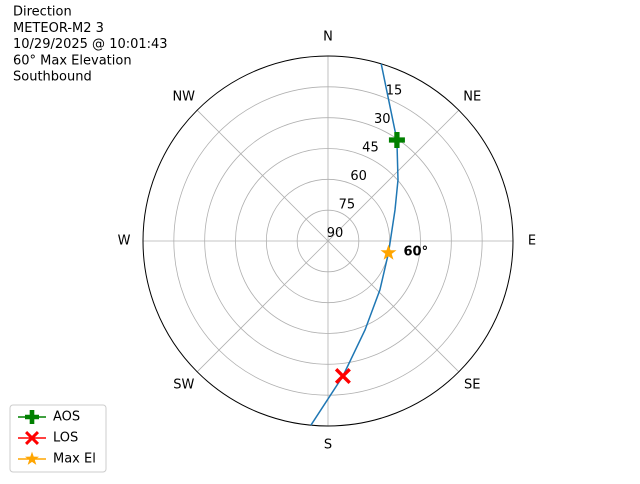 The height and width of the screenshot is (484, 640). What do you see at coordinates (42, 12) in the screenshot?
I see `title-line: Direction` at bounding box center [42, 12].